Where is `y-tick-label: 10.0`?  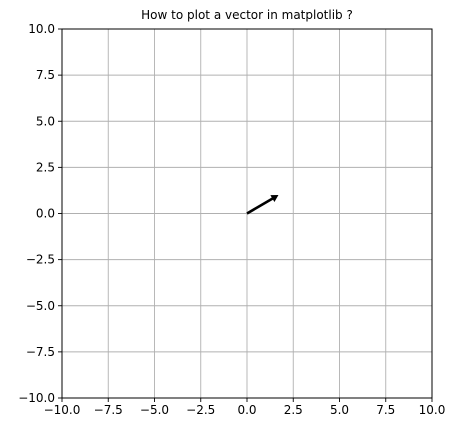 y-tick-label: 10.0 is located at coordinates (41, 29).